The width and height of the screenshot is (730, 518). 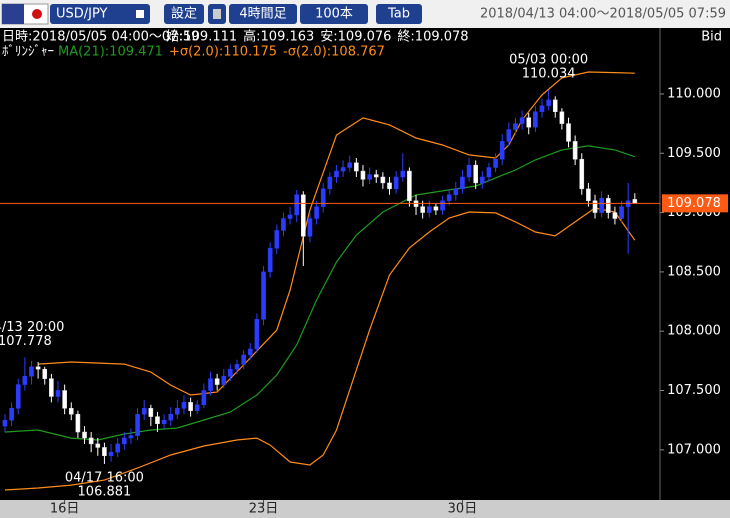 What do you see at coordinates (603, 14) in the screenshot?
I see `range: 2018/04/13 04:00～2018/05/05 07:59` at bounding box center [603, 14].